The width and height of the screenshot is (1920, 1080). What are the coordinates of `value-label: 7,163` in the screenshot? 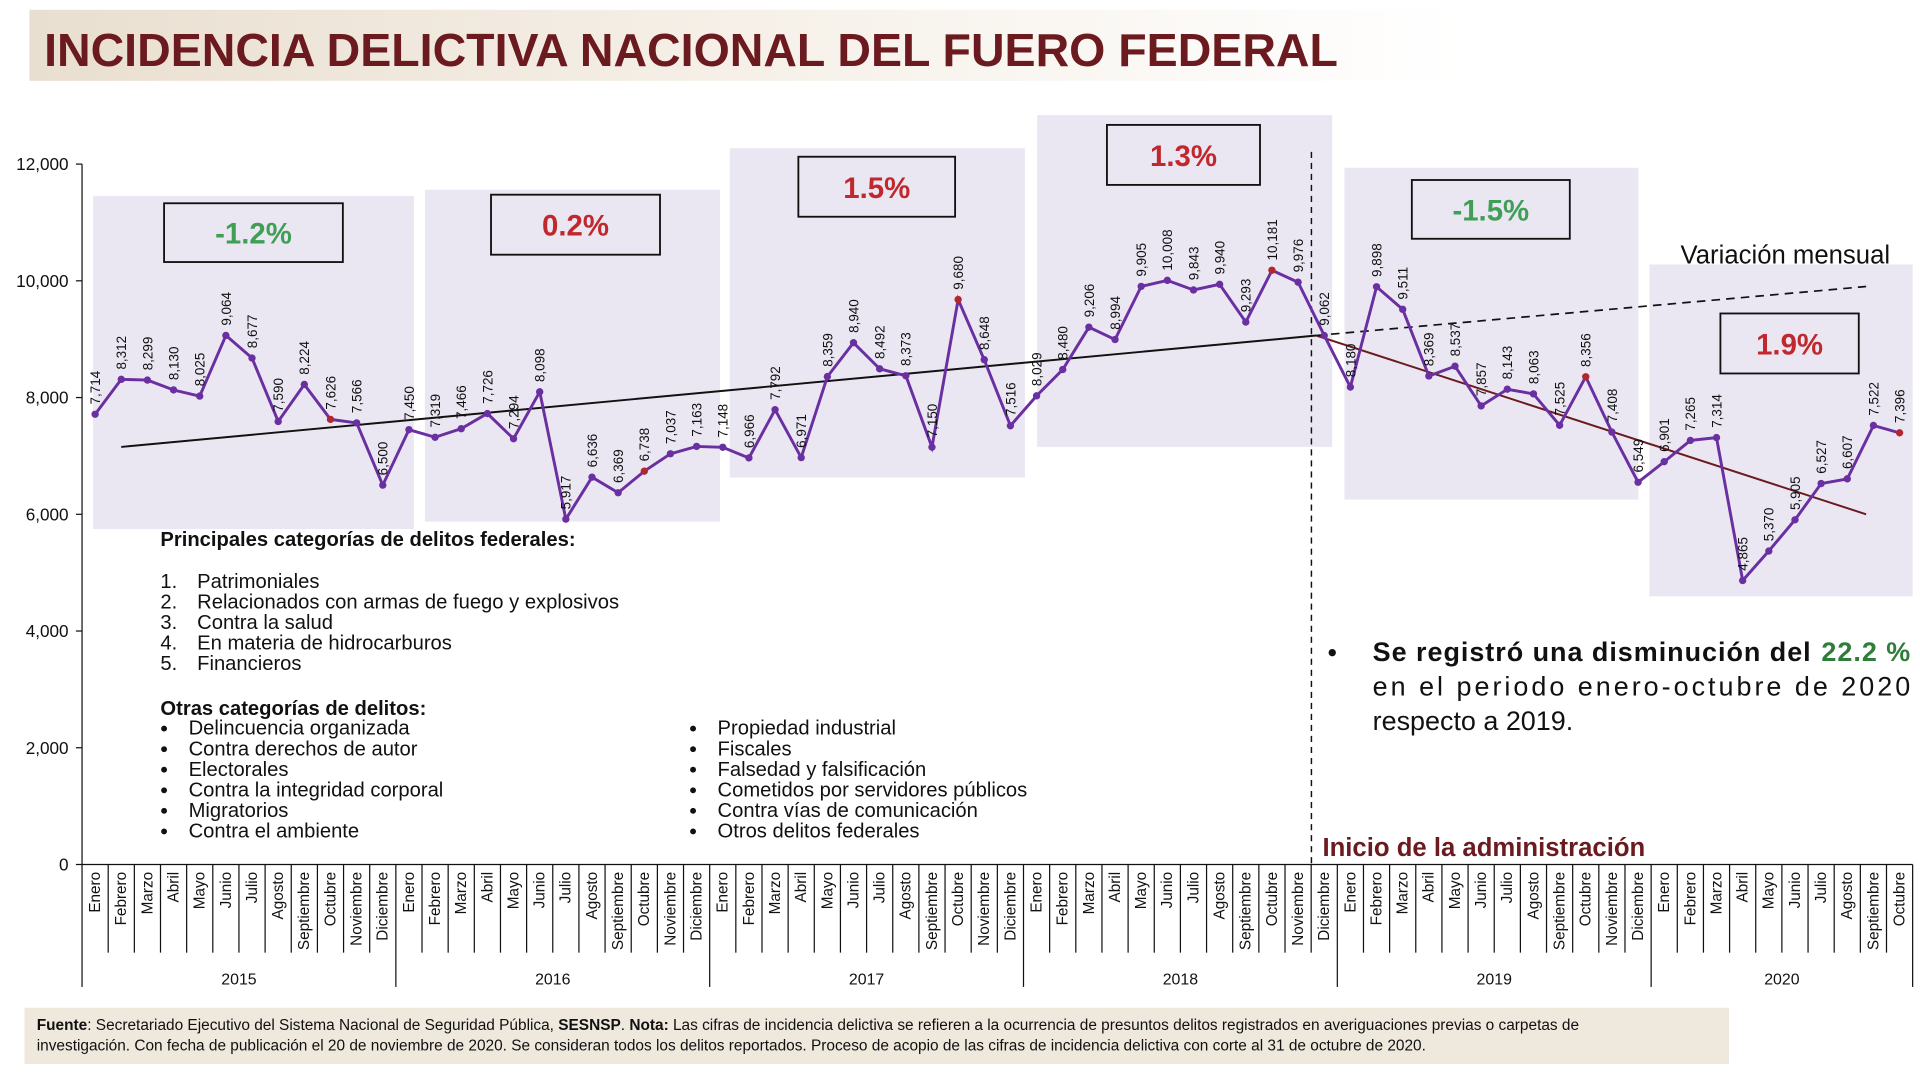 It's located at (697, 420).